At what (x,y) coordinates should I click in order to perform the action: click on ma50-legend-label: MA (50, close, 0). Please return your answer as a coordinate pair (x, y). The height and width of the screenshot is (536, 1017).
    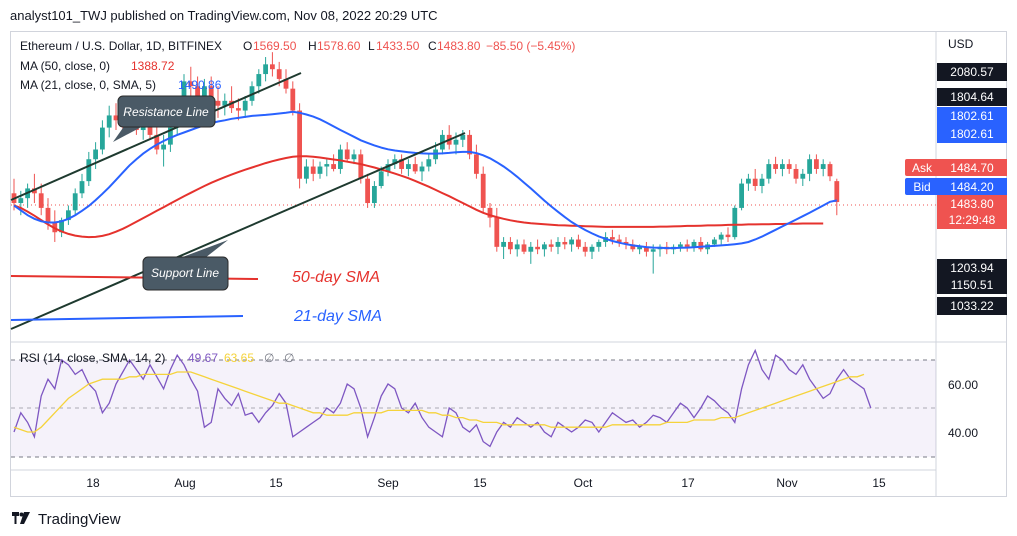
    Looking at the image, I should click on (65, 66).